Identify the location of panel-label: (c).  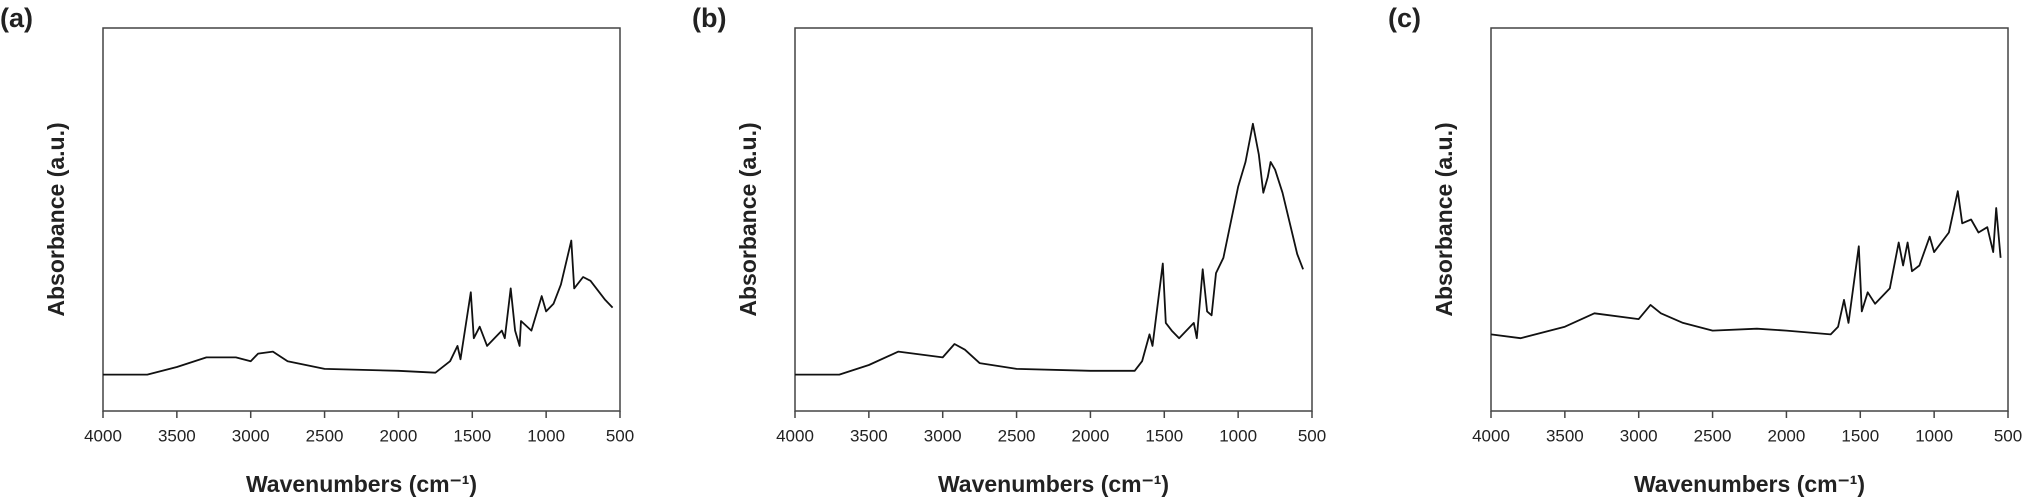
(1404, 18).